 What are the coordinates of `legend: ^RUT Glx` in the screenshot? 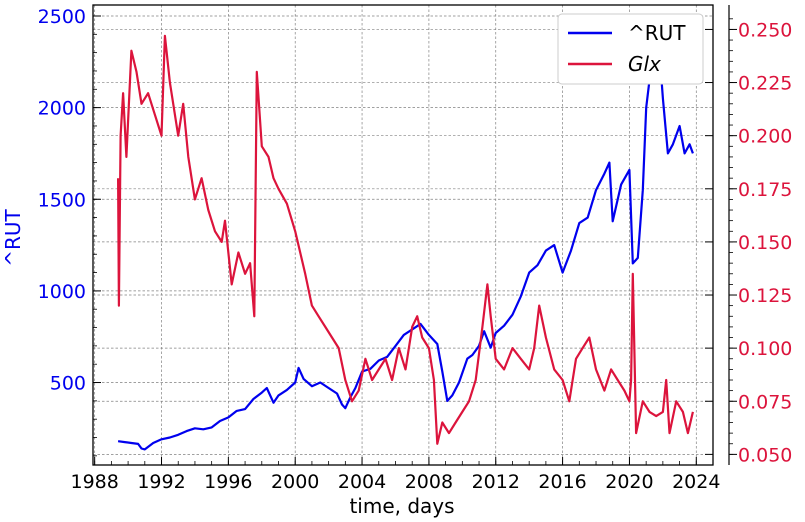 It's located at (630, 49).